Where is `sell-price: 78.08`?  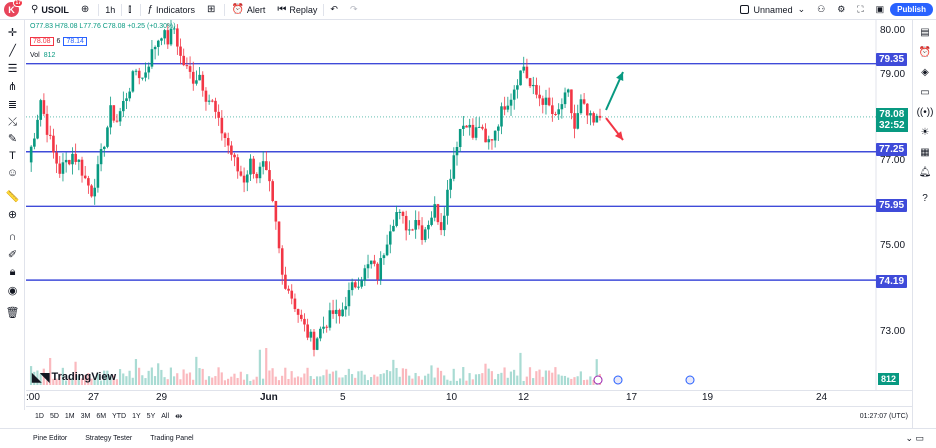
sell-price: 78.08 is located at coordinates (42, 41).